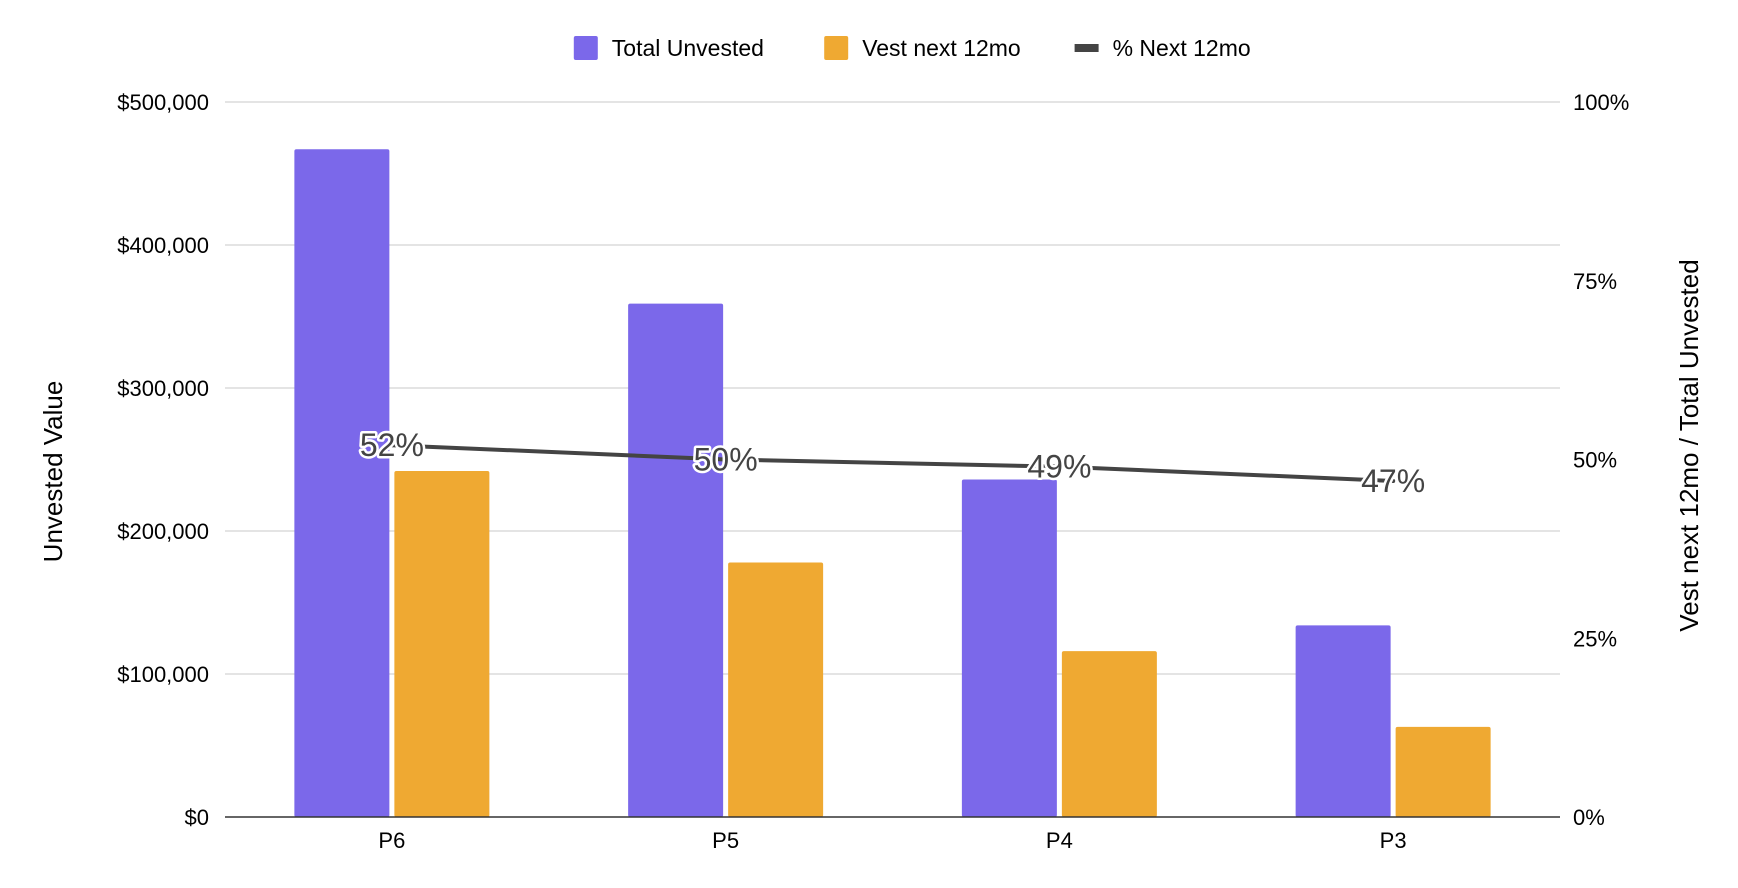 Image resolution: width=1738 pixels, height=888 pixels. I want to click on bar-total-unvested-p4, so click(1009, 648).